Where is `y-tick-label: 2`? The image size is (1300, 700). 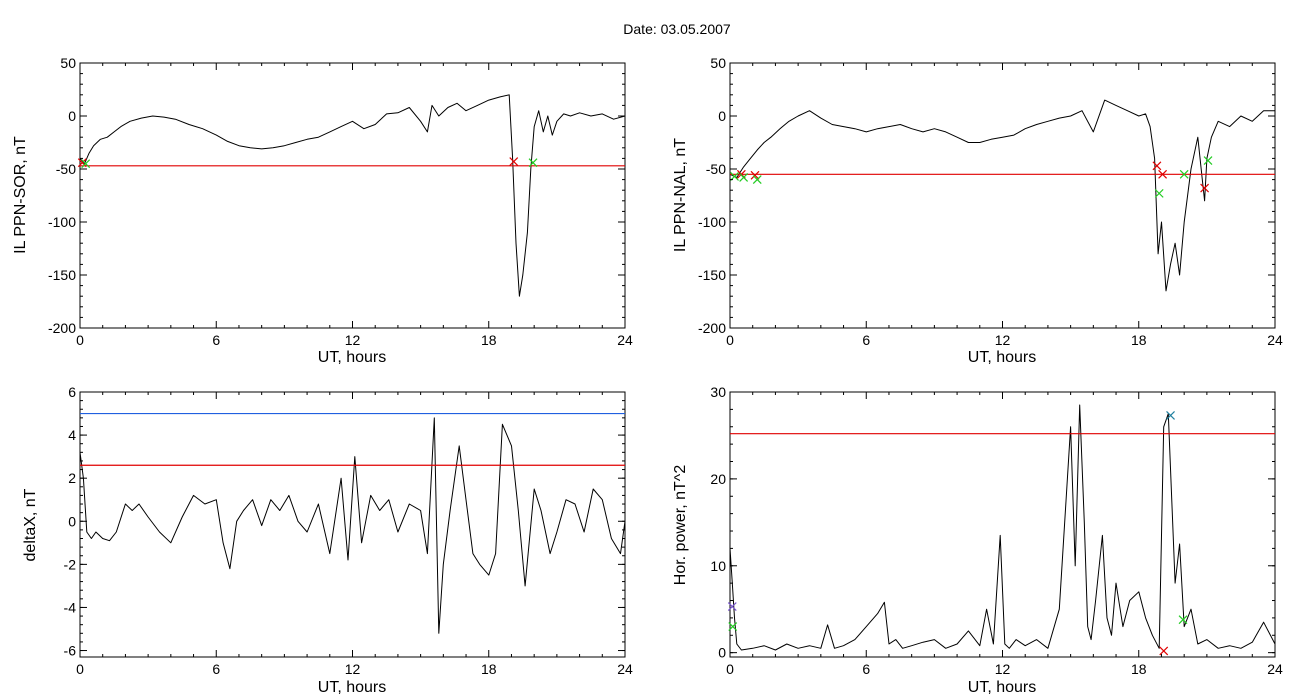 y-tick-label: 2 is located at coordinates (72, 478).